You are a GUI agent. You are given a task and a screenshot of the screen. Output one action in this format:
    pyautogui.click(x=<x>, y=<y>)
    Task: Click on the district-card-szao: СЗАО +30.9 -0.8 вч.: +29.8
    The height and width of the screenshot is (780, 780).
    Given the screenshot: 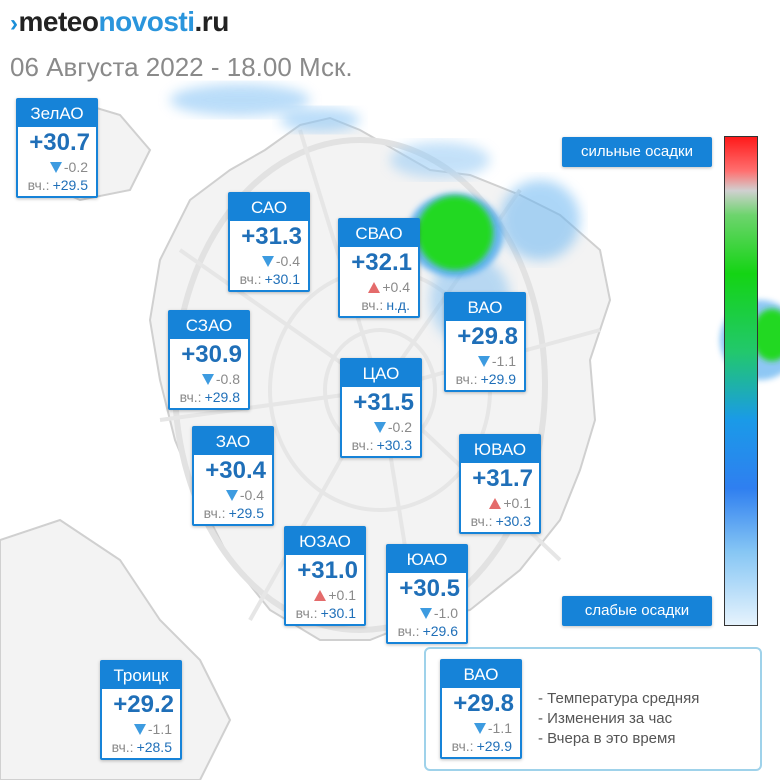 What is the action you would take?
    pyautogui.click(x=209, y=360)
    